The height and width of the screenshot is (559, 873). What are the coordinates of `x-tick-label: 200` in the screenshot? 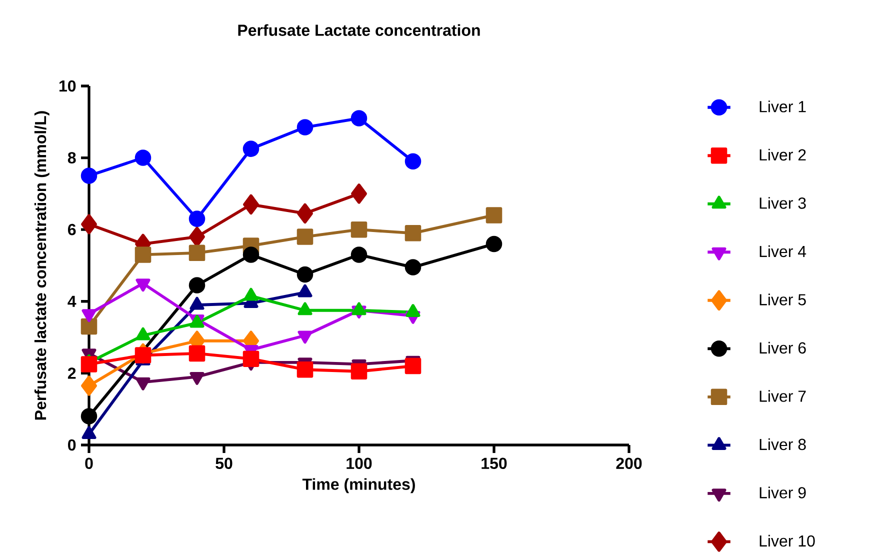 It's located at (629, 464).